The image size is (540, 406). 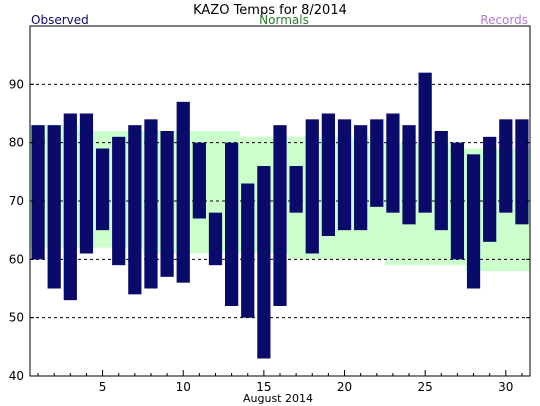 I want to click on x-tick-label-25: 25, so click(x=425, y=387).